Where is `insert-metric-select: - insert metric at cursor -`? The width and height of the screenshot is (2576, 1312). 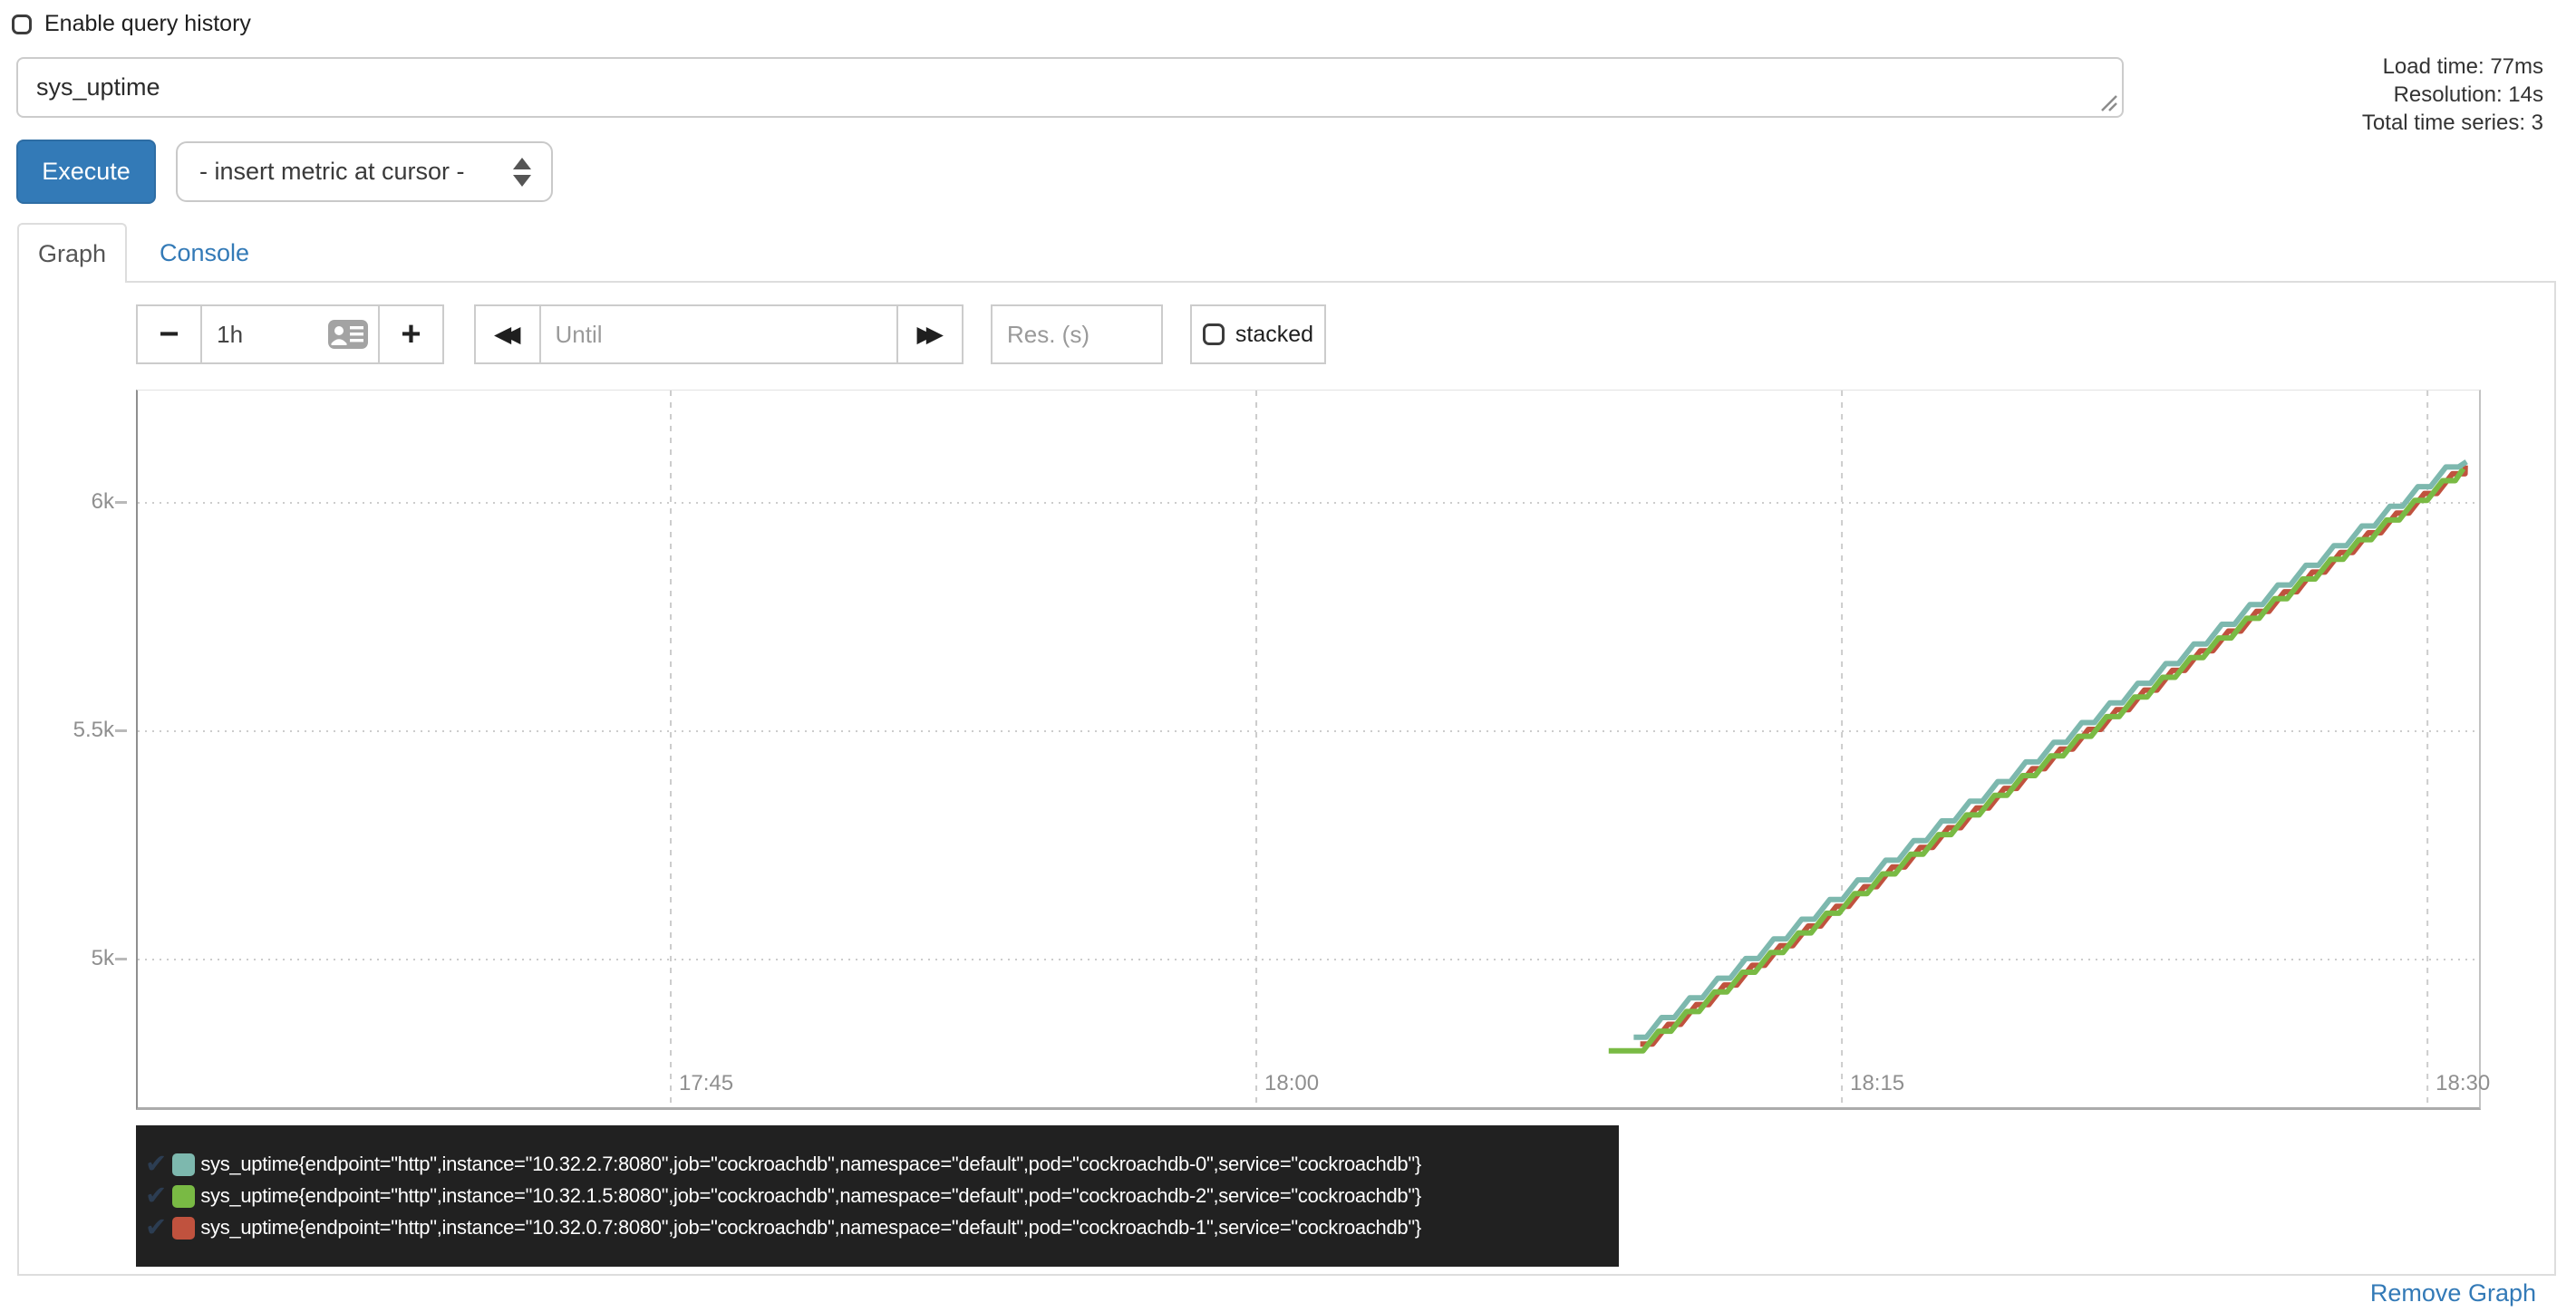
insert-metric-select: - insert metric at cursor - is located at coordinates (364, 171).